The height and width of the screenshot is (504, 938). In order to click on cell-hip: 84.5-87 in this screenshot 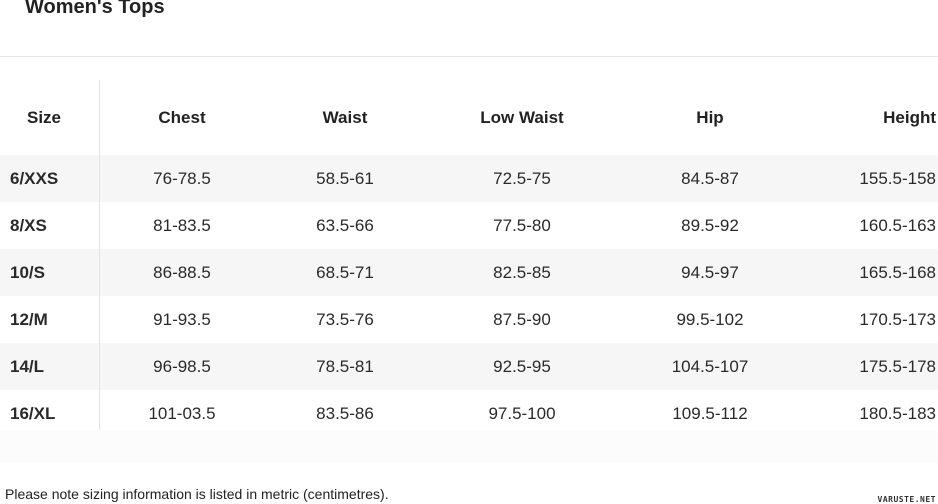, I will do `click(710, 178)`.